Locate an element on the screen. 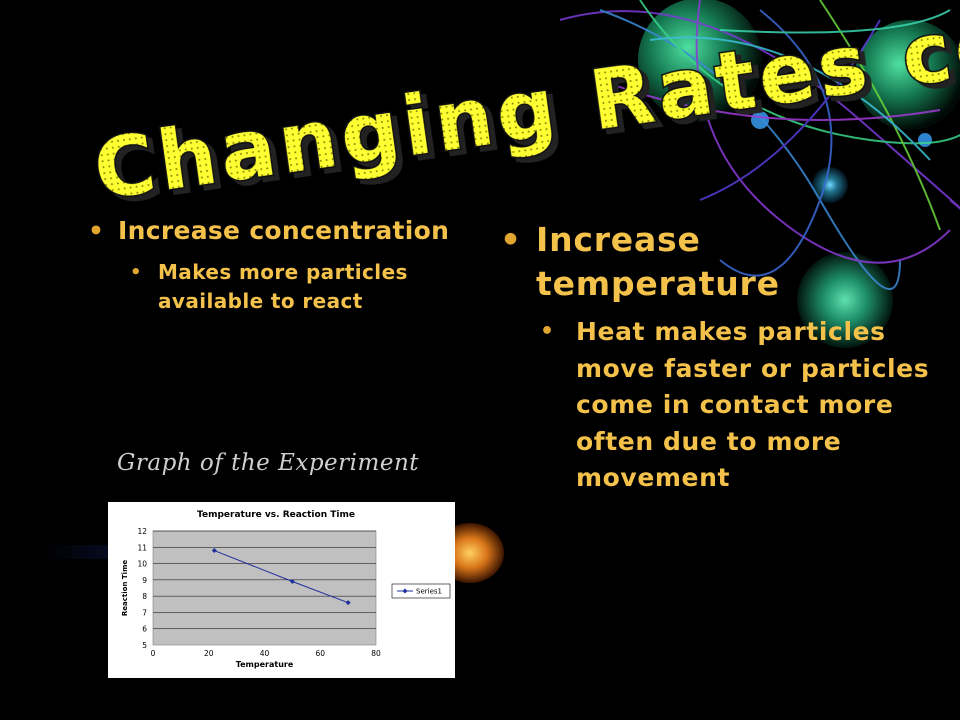  chart-title: Temperature vs. Reaction Time is located at coordinates (276, 515).